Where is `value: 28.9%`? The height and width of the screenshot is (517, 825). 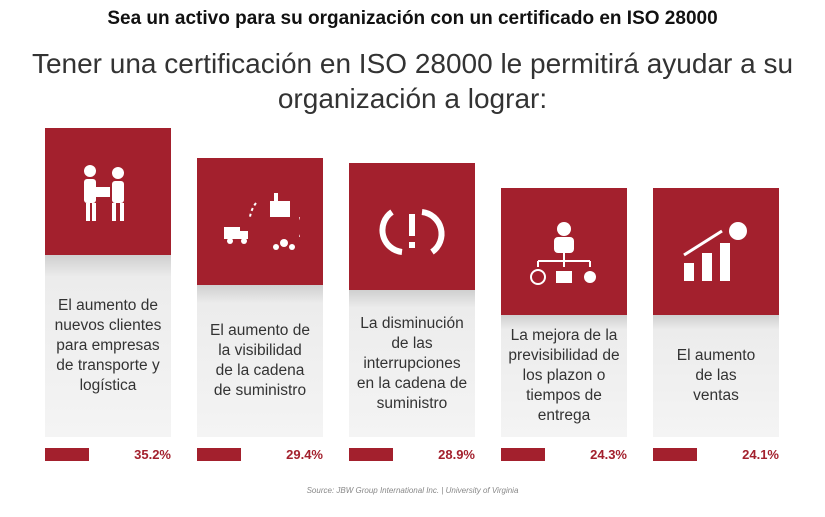
value: 28.9% is located at coordinates (456, 454).